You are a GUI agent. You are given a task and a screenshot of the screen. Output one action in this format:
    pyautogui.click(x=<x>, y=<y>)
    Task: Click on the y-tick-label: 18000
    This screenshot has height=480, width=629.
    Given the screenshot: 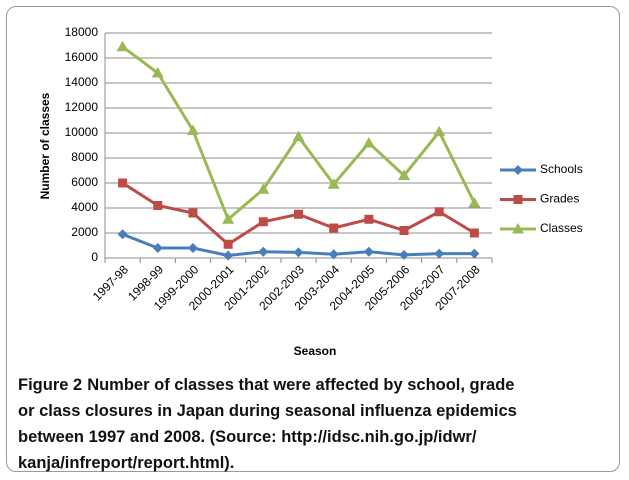 What is the action you would take?
    pyautogui.click(x=82, y=32)
    